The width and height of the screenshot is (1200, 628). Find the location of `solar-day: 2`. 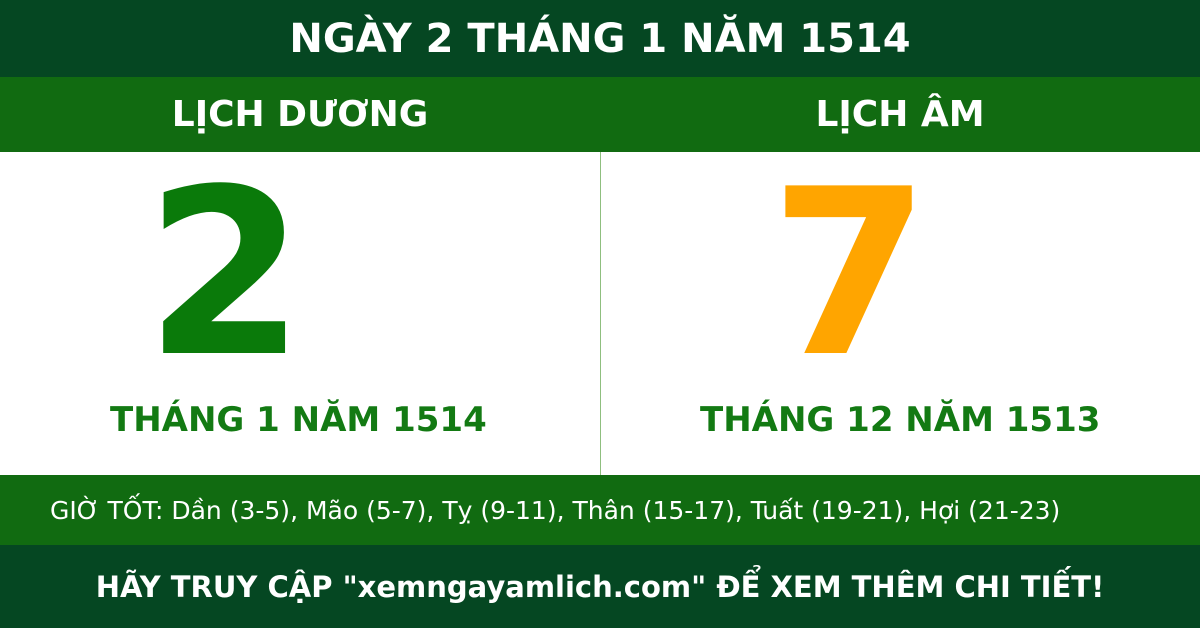

solar-day: 2 is located at coordinates (225, 274).